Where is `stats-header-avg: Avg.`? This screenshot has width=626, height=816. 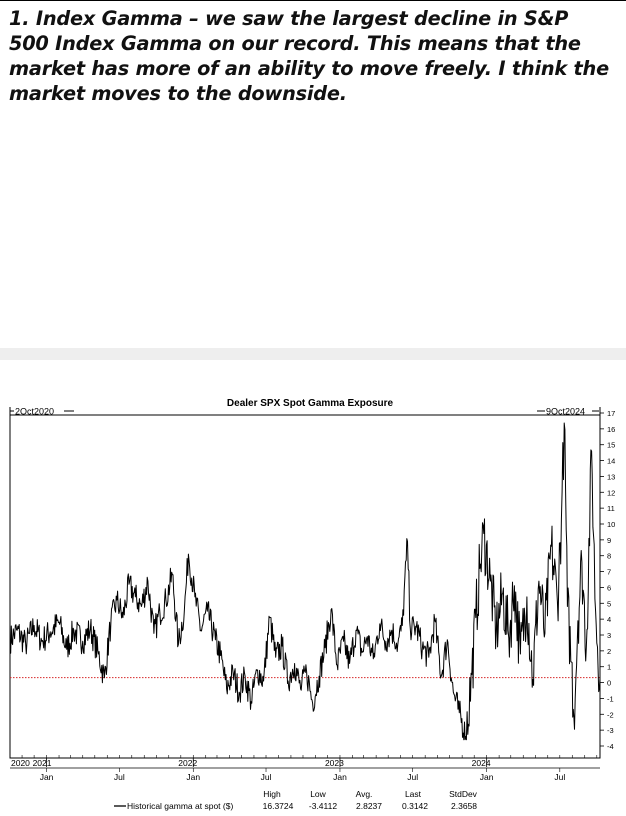 stats-header-avg: Avg. is located at coordinates (364, 794).